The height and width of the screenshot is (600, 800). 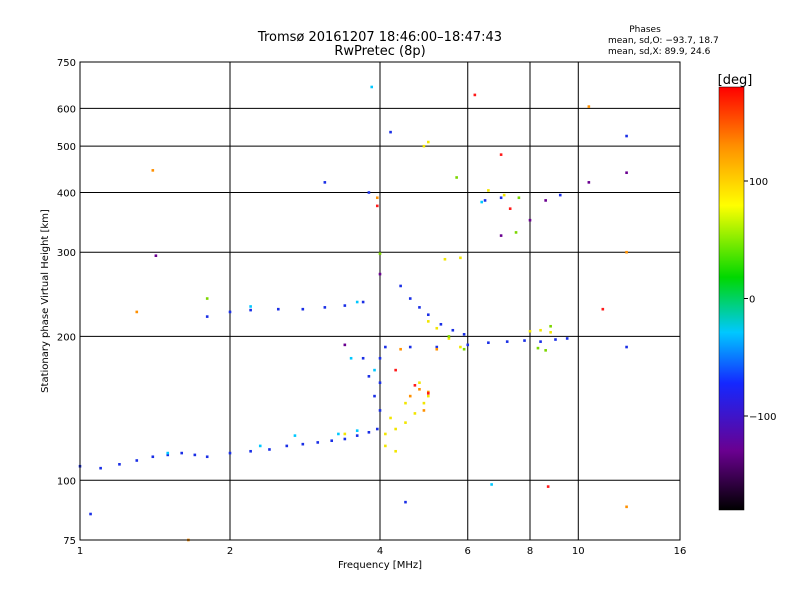 I want to click on y-tick-label: 300, so click(x=66, y=253).